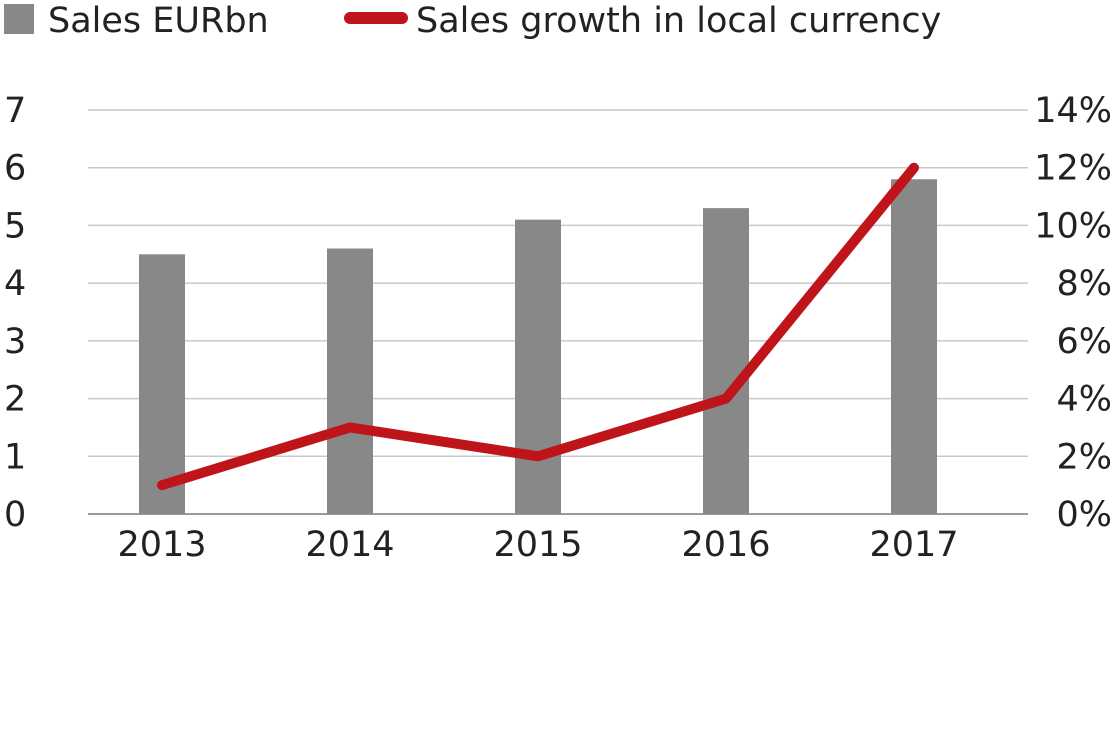 The width and height of the screenshot is (1120, 747). What do you see at coordinates (15, 515) in the screenshot?
I see `left-tick-label: 0` at bounding box center [15, 515].